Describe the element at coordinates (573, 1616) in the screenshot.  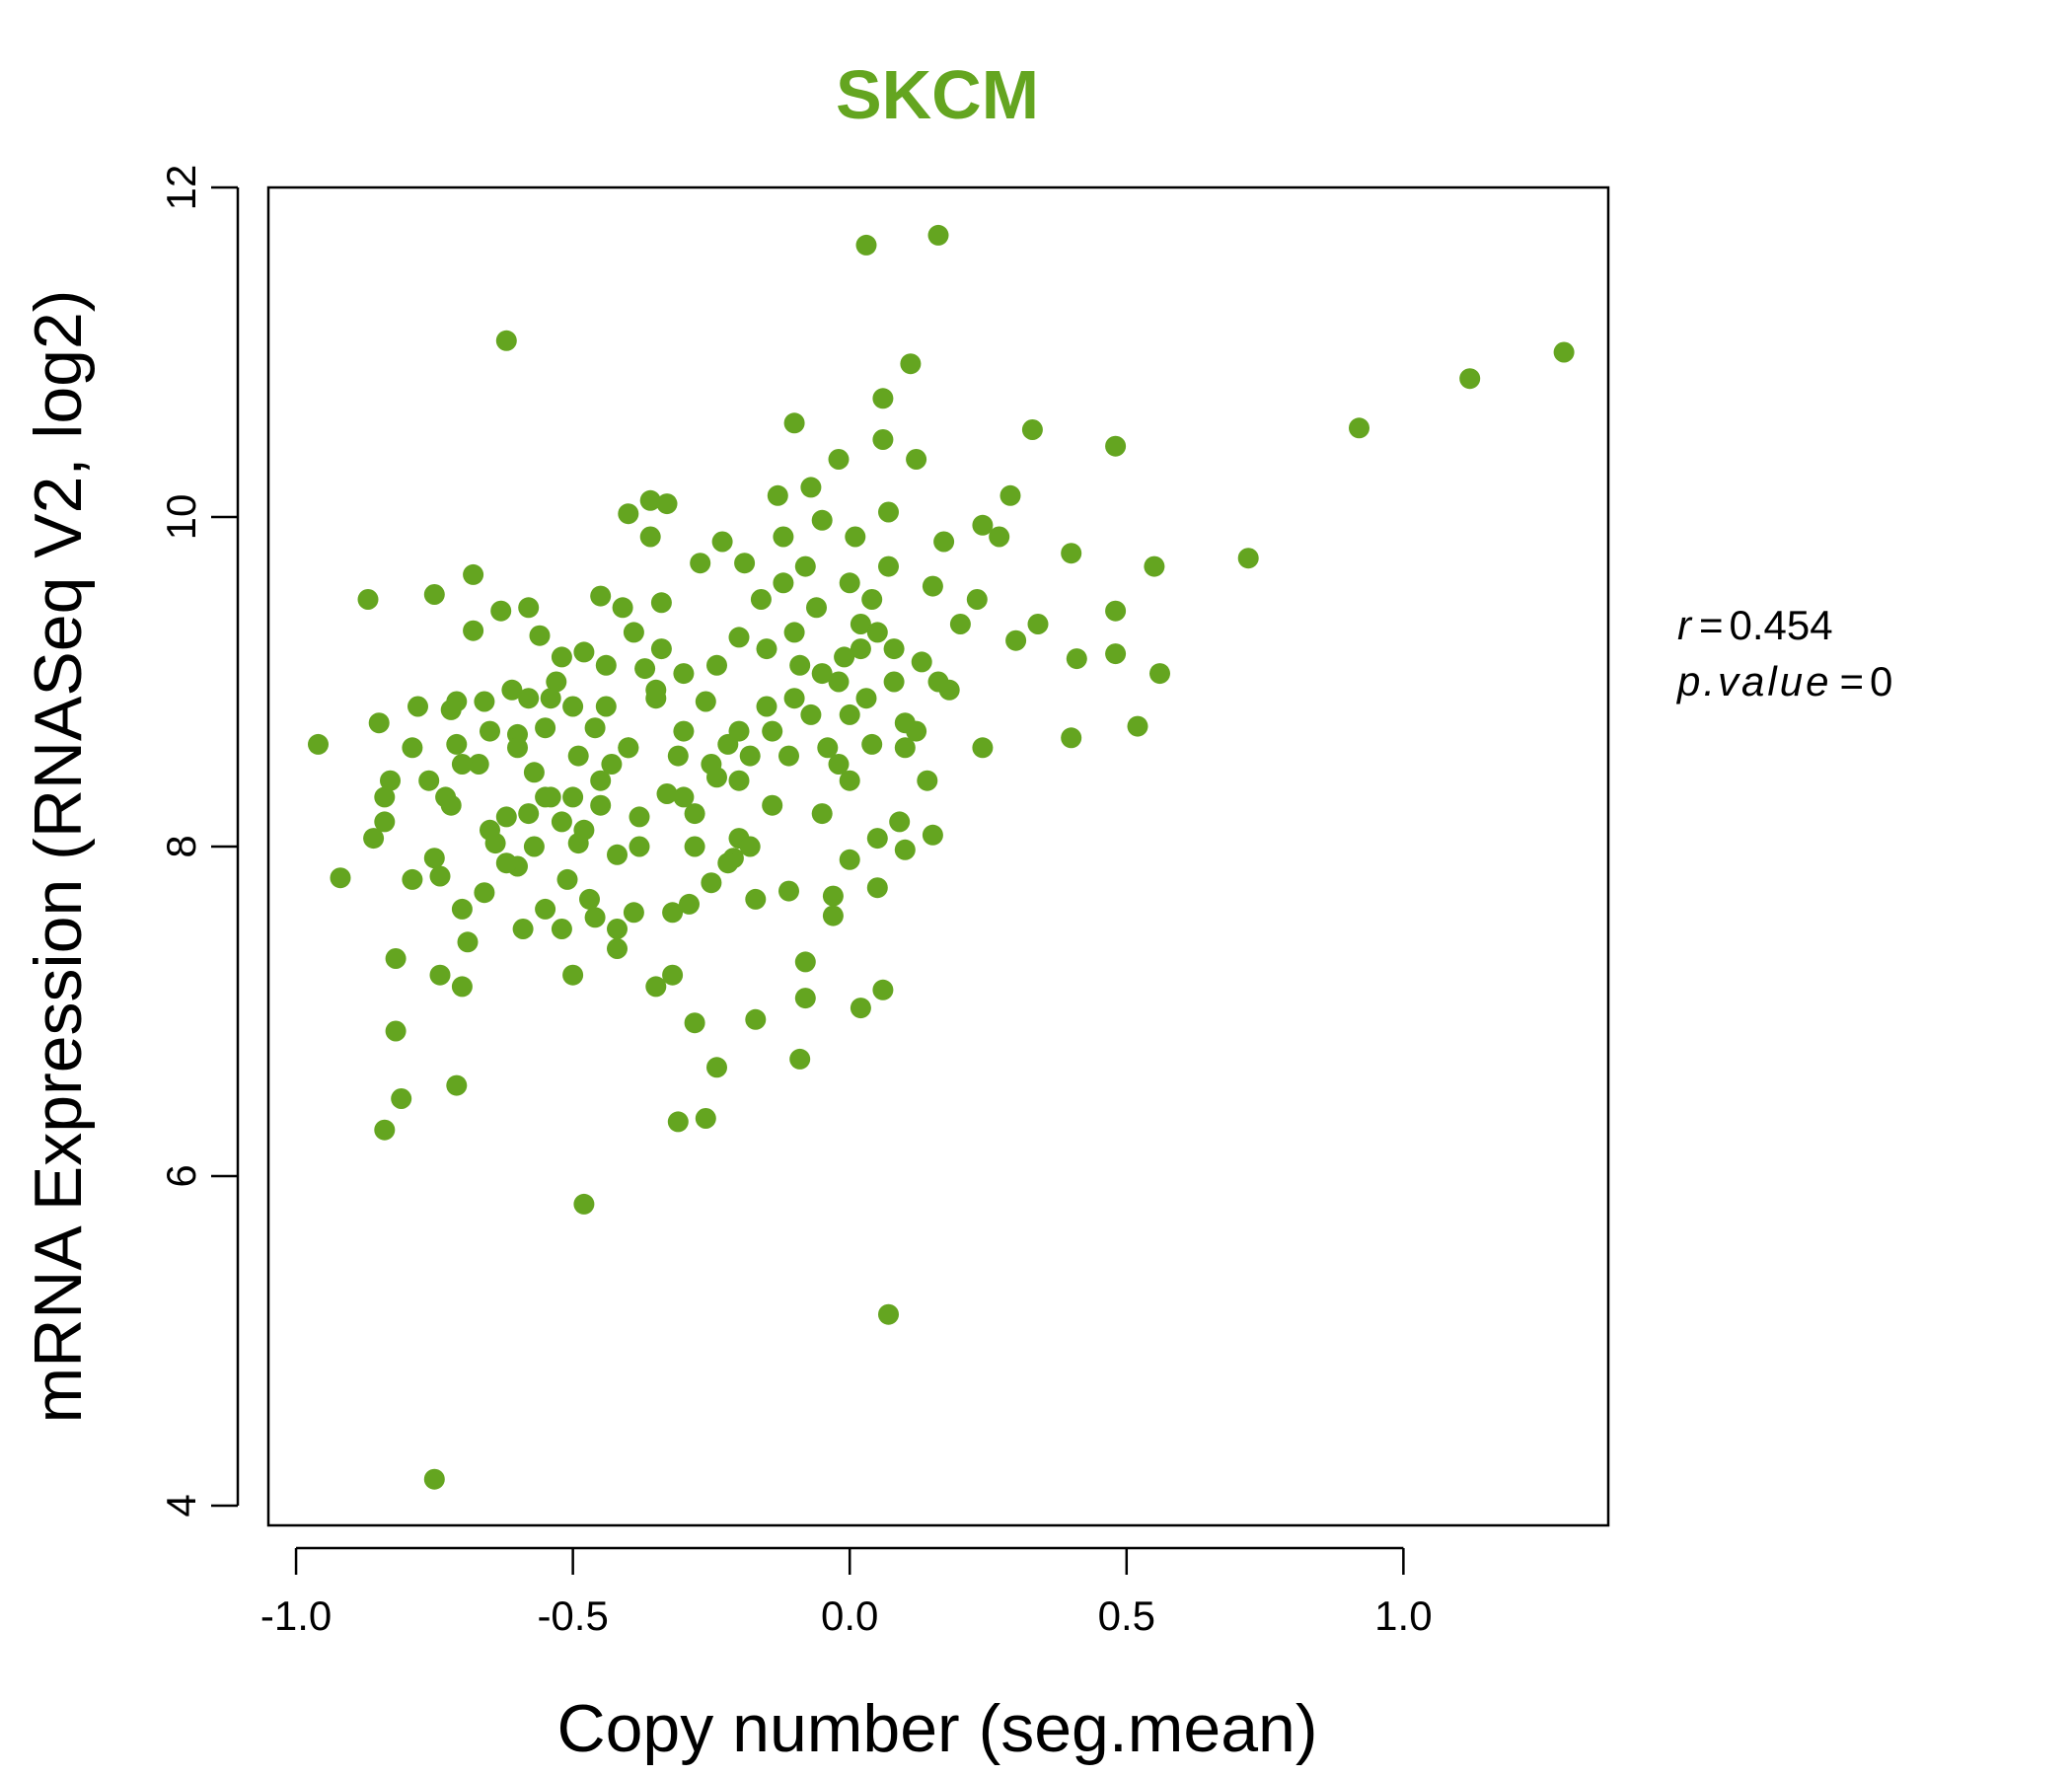
I see `x-tick-label: -0.5` at that location.